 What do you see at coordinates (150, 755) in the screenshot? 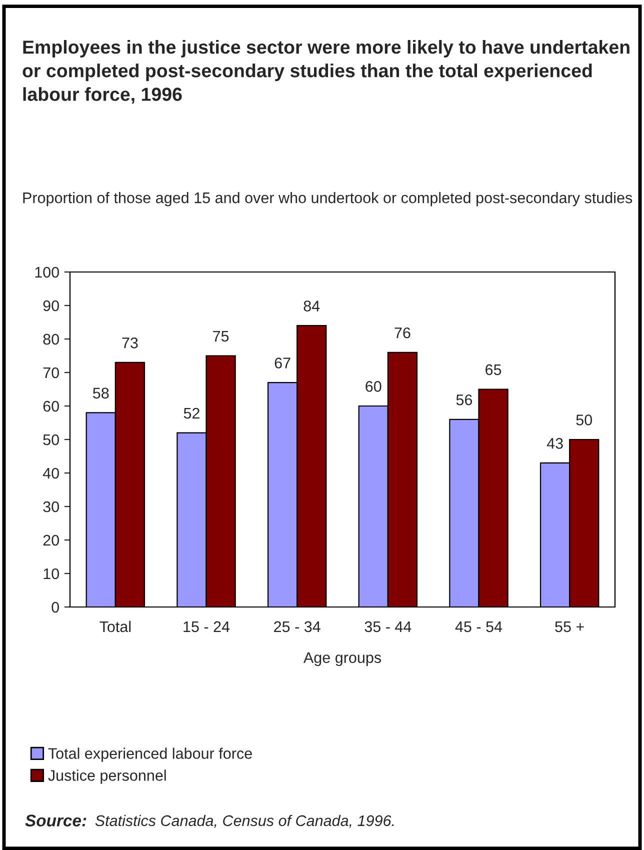
I see `legend-label: Total experienced labour force` at bounding box center [150, 755].